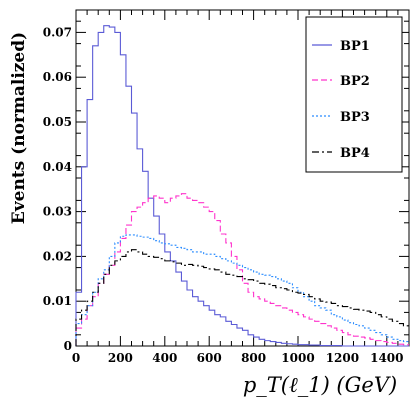  Describe the element at coordinates (57, 301) in the screenshot. I see `y-tick-label: 0.01` at that location.